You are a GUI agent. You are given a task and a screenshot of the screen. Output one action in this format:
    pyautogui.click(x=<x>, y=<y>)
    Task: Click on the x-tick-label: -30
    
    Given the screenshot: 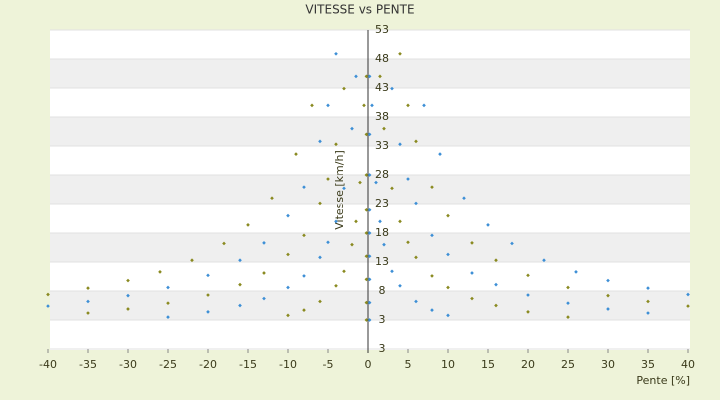 What is the action you would take?
    pyautogui.click(x=128, y=364)
    